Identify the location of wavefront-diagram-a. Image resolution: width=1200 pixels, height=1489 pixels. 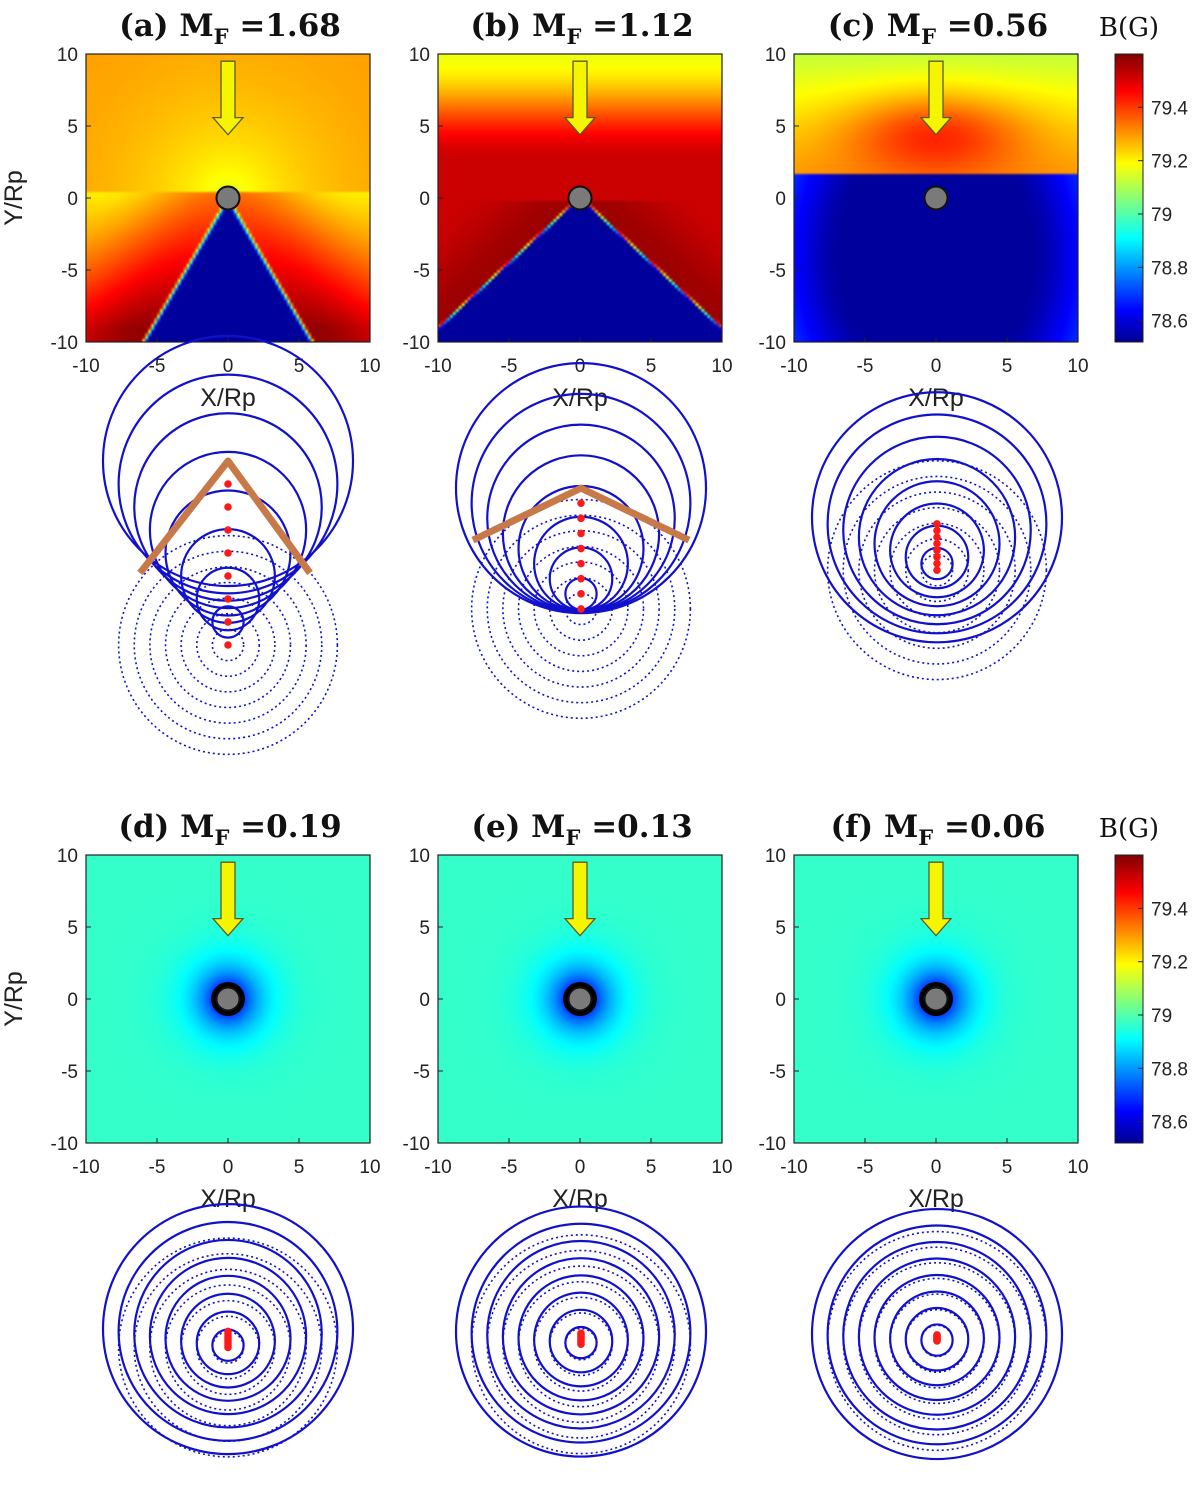
(228, 545).